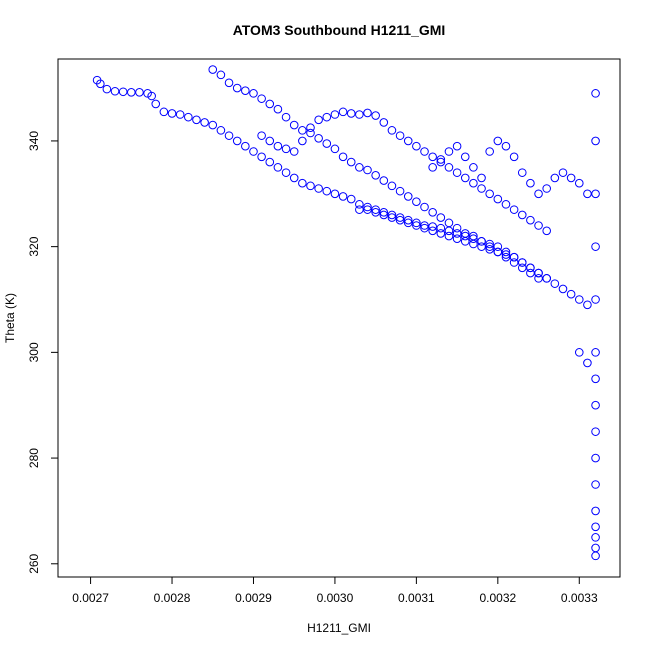 The image size is (650, 650). I want to click on y-tick-label: 260, so click(34, 563).